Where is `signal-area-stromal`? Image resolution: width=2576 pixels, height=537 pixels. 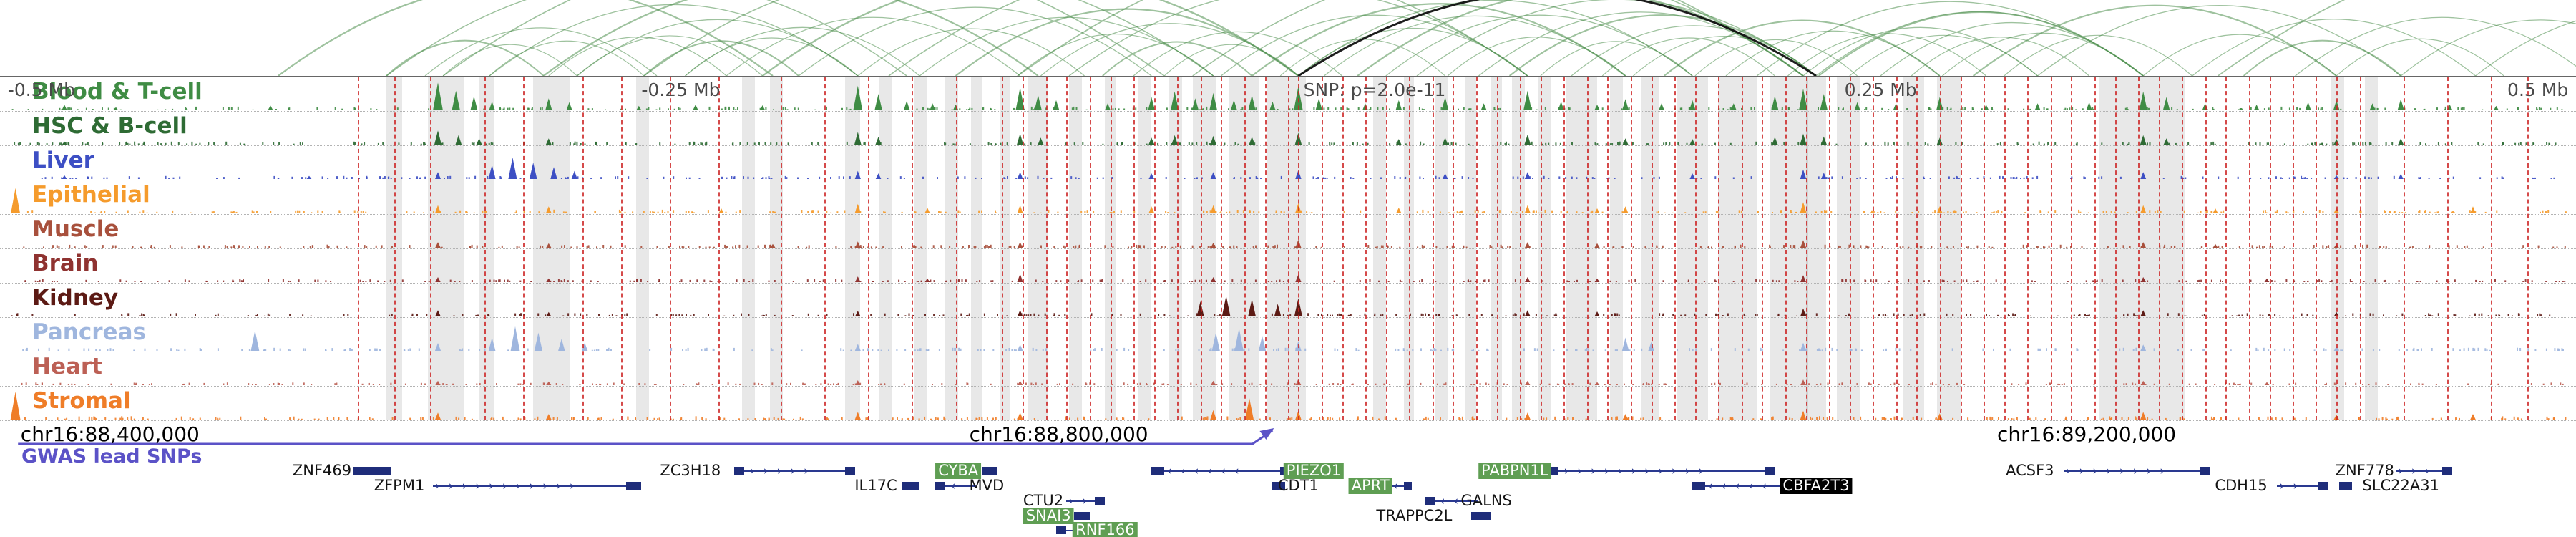 signal-area-stromal is located at coordinates (1288, 406).